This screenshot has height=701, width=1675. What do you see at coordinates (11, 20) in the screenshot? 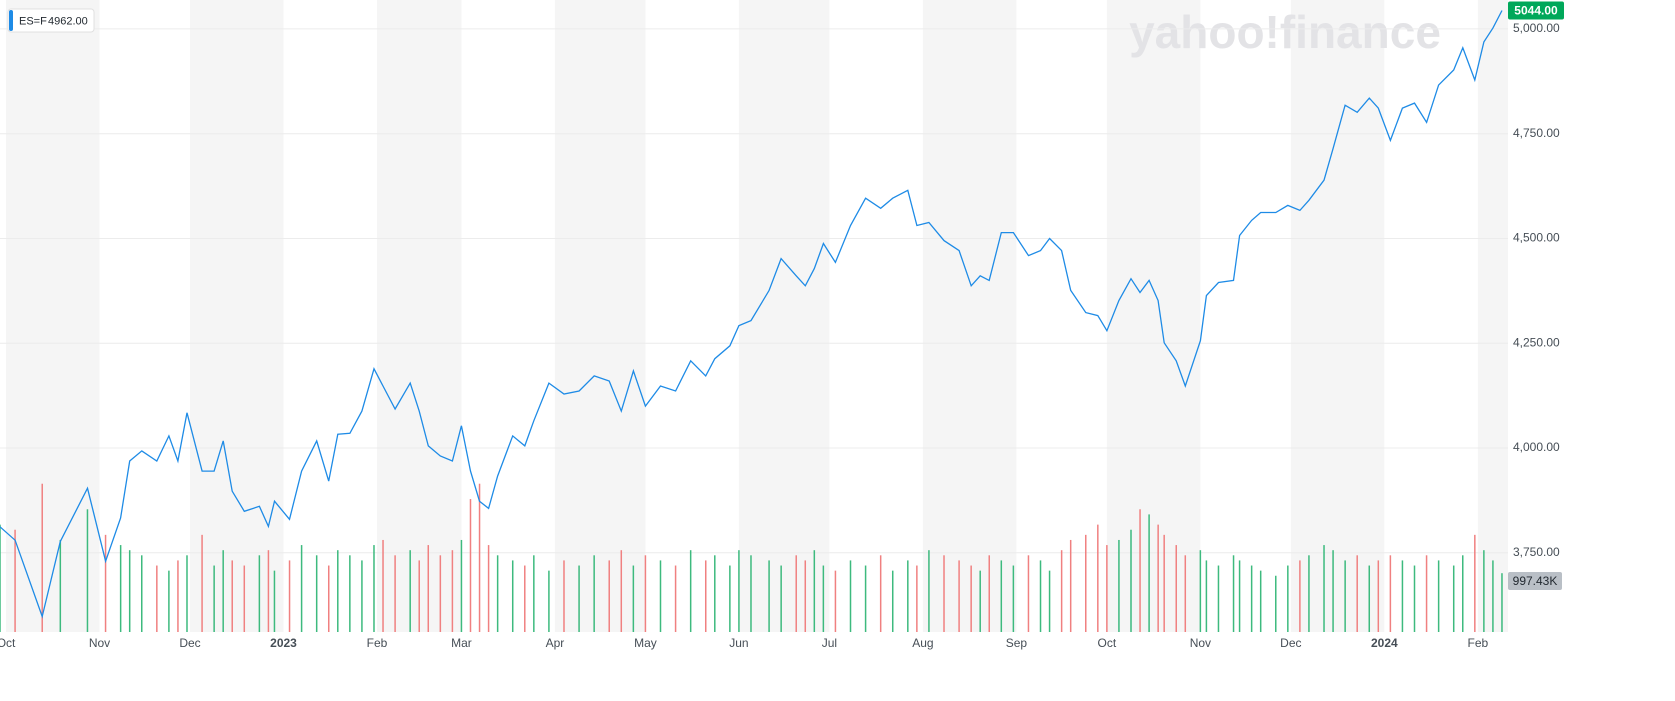
I see `legend-swatch` at bounding box center [11, 20].